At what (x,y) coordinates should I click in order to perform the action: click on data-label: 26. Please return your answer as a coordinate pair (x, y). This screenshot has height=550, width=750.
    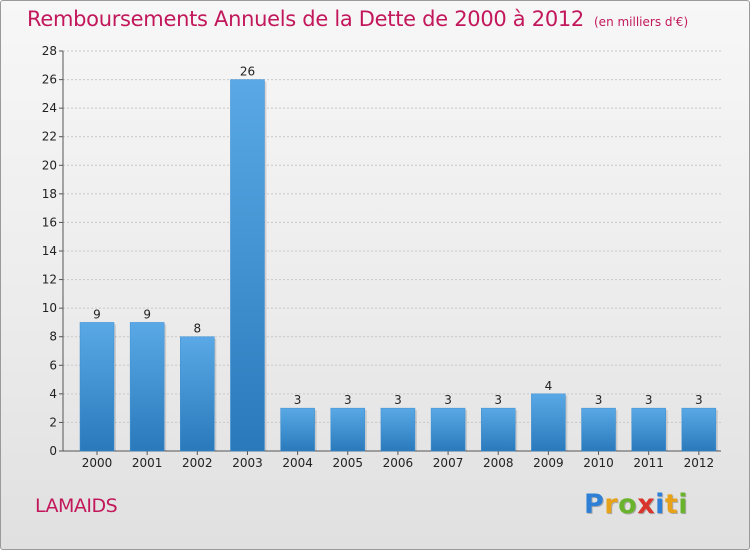
    Looking at the image, I should click on (247, 72).